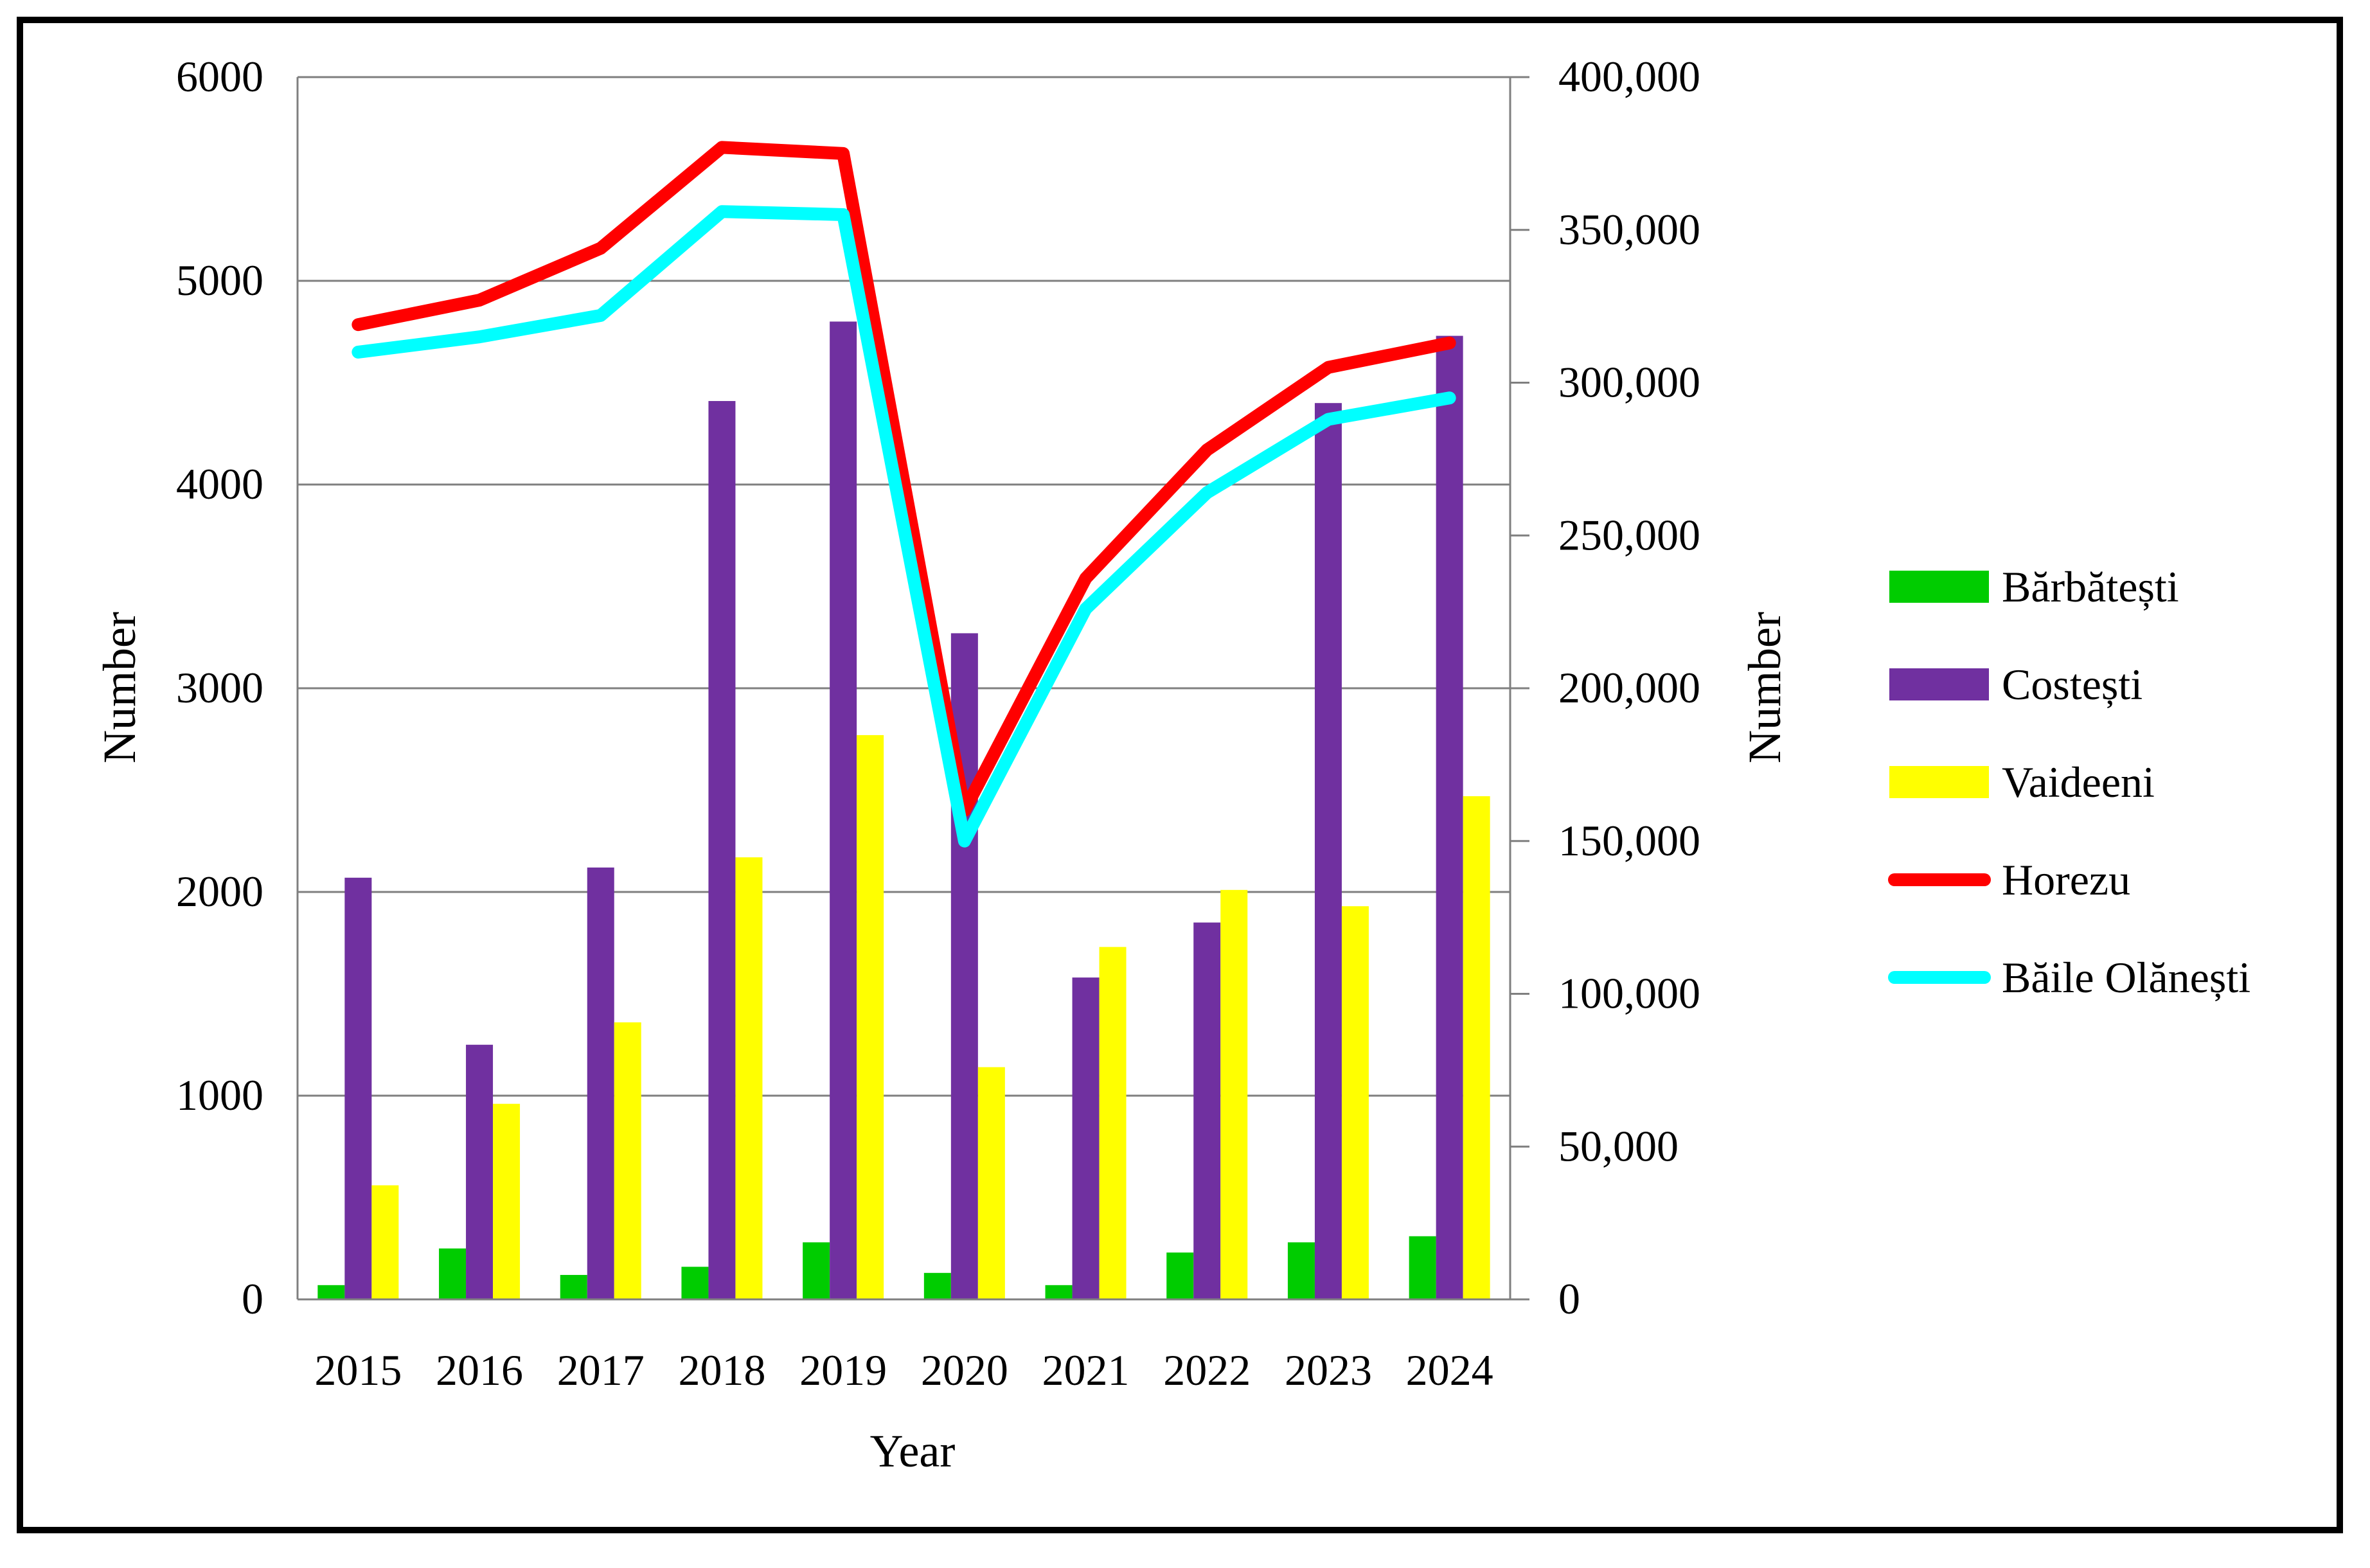 This screenshot has height=1568, width=2370. I want to click on right-y-tick-label: 350,000, so click(1629, 229).